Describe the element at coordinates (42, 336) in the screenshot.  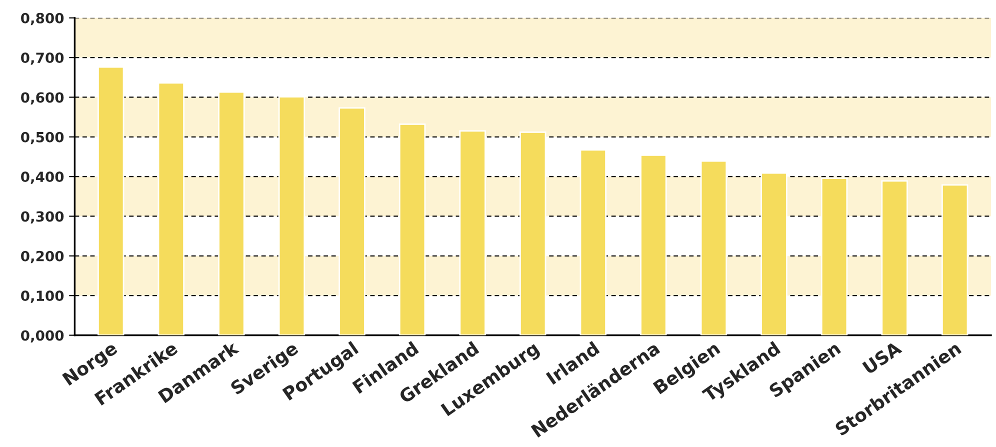
I see `y-tick-label: 0,000` at that location.